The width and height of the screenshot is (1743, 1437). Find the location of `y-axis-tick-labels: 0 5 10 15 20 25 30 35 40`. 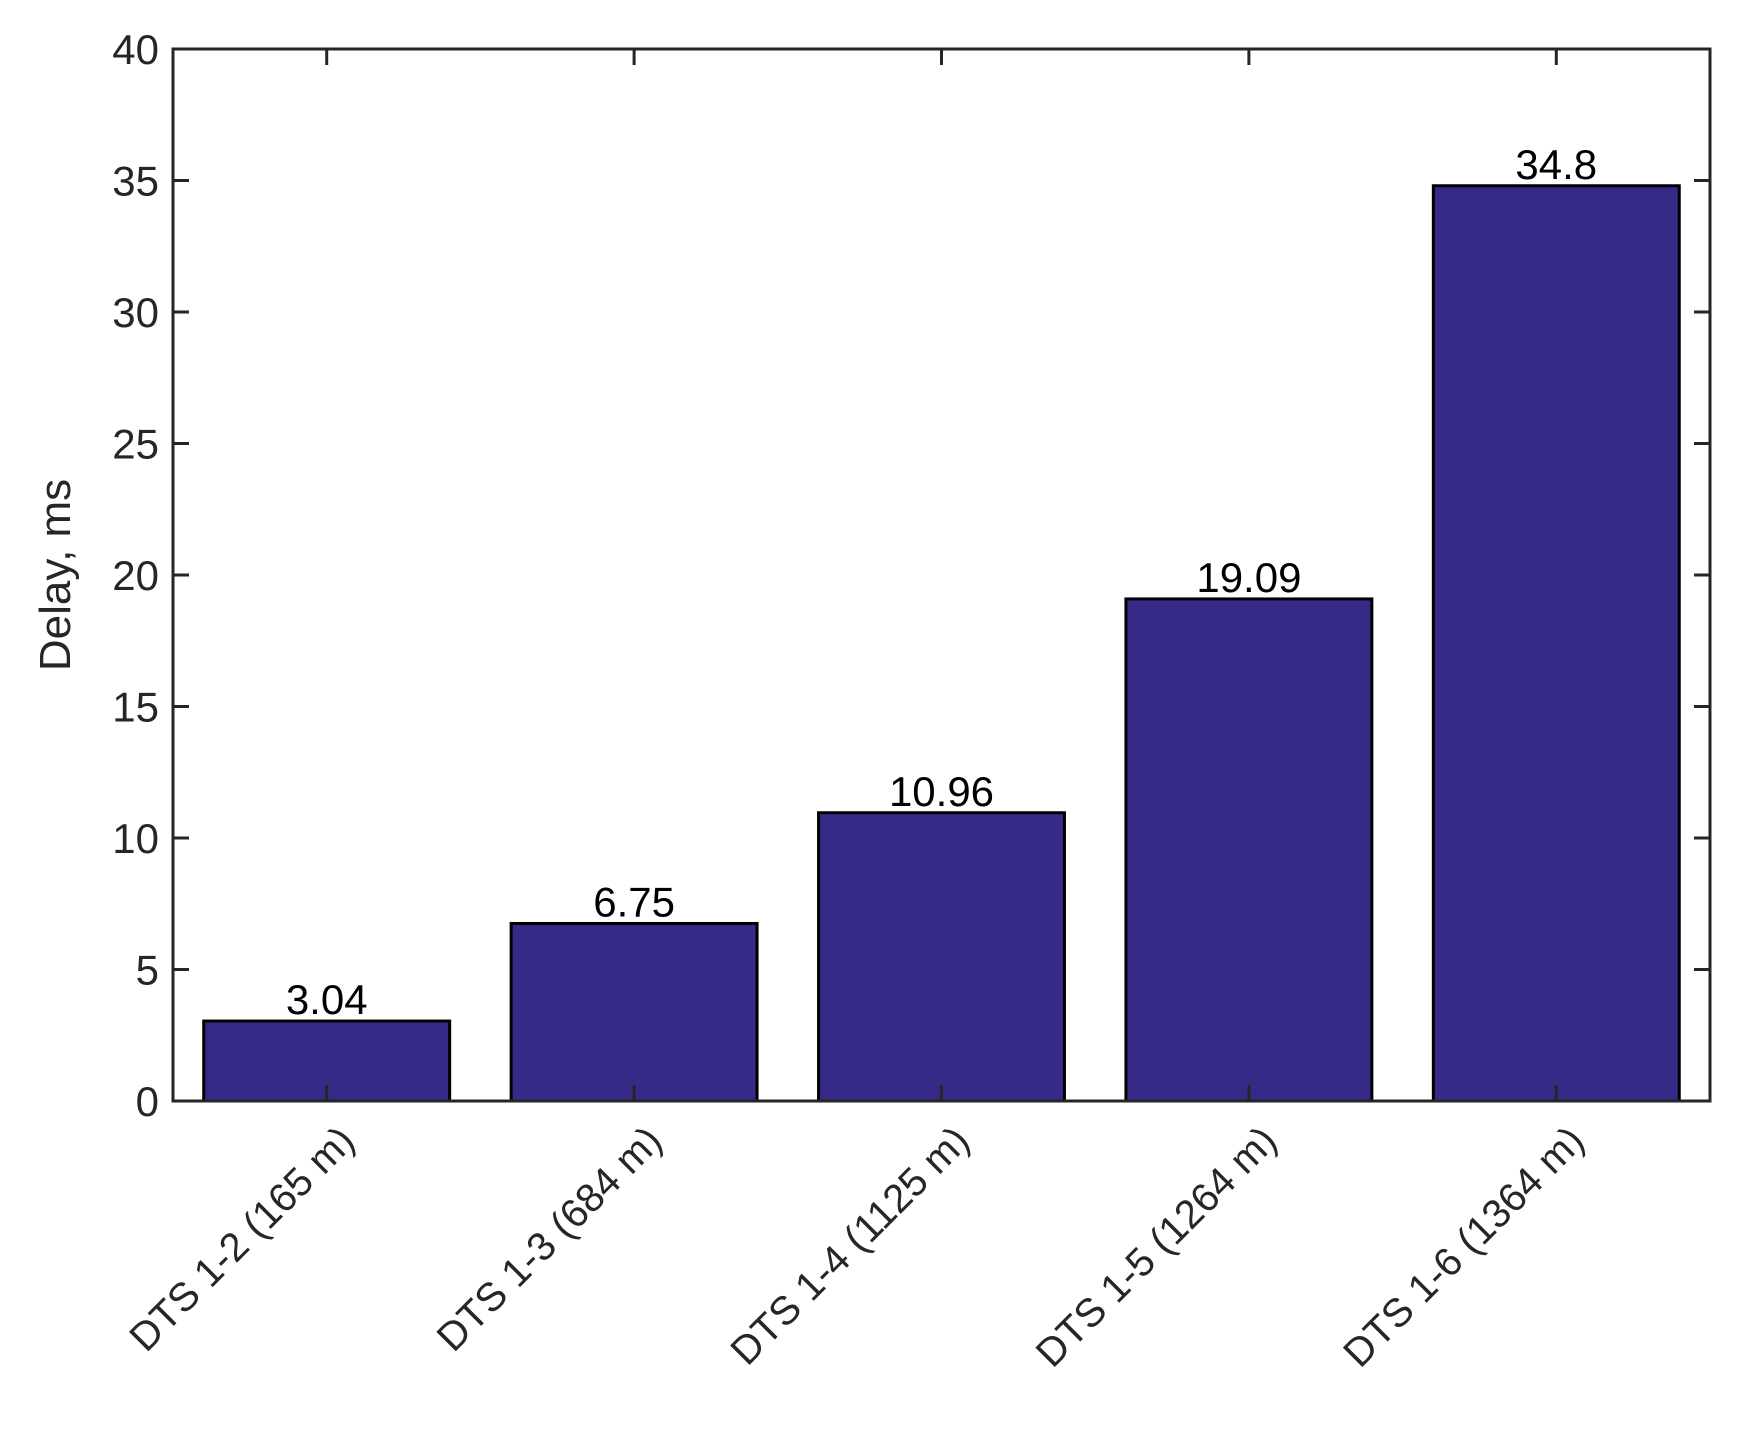

y-axis-tick-labels: 0 5 10 15 20 25 30 35 40 is located at coordinates (135, 575).